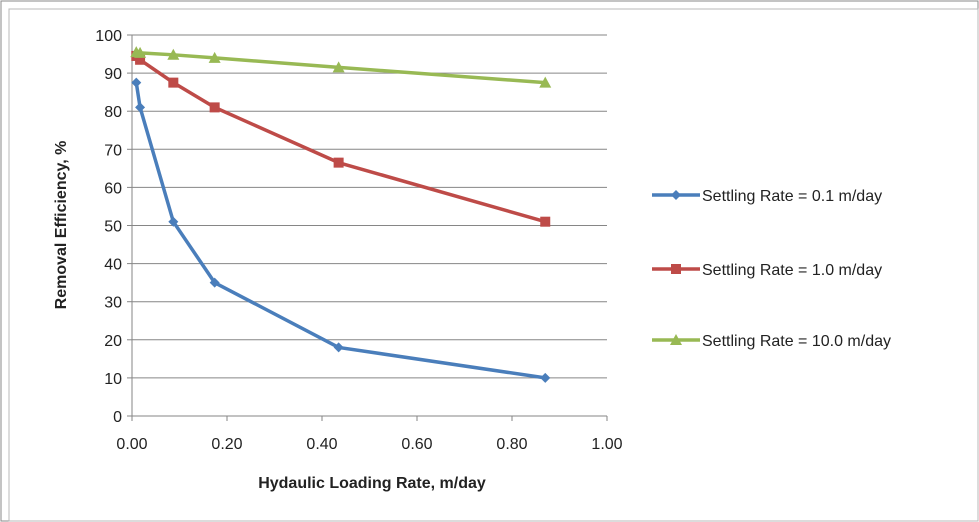 This screenshot has width=979, height=522. Describe the element at coordinates (117, 417) in the screenshot. I see `y-tick-label-0: 0` at that location.